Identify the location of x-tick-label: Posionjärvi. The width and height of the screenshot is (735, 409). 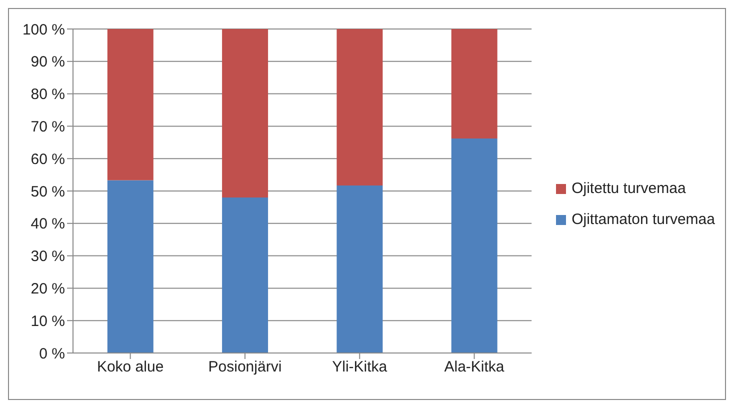
(245, 367).